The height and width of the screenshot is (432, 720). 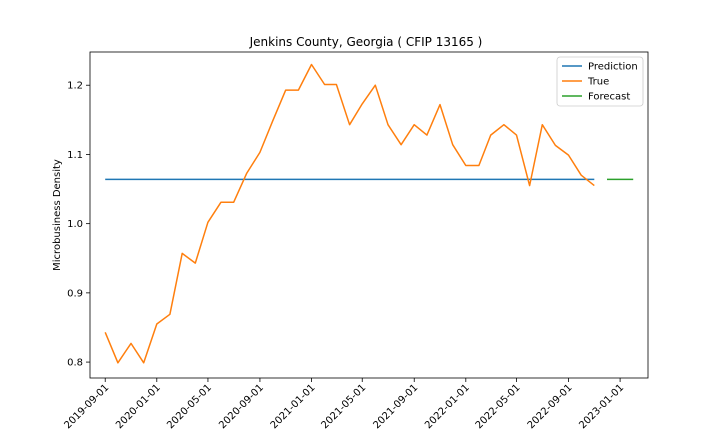 I want to click on y-tick-label: 0.8, so click(x=75, y=363).